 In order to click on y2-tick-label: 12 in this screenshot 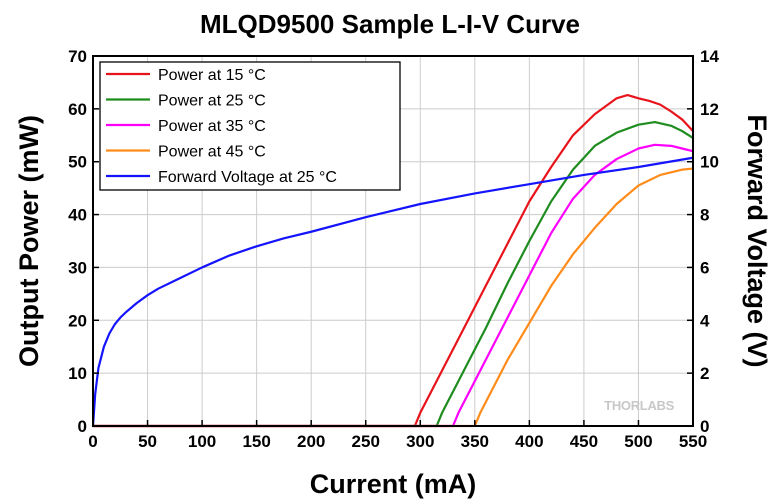, I will do `click(709, 109)`.